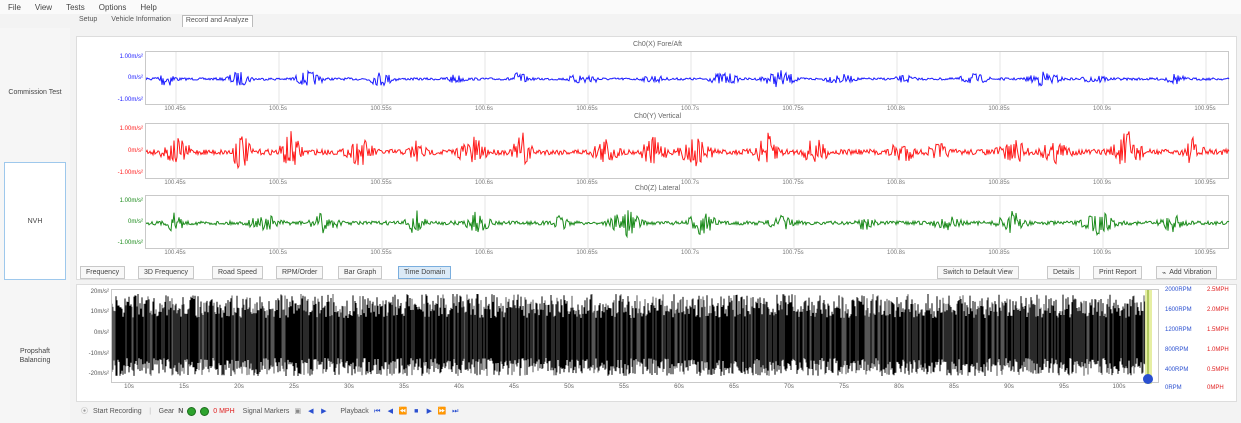 The width and height of the screenshot is (1241, 423). Describe the element at coordinates (1148, 379) in the screenshot. I see `playhead-handle` at that location.